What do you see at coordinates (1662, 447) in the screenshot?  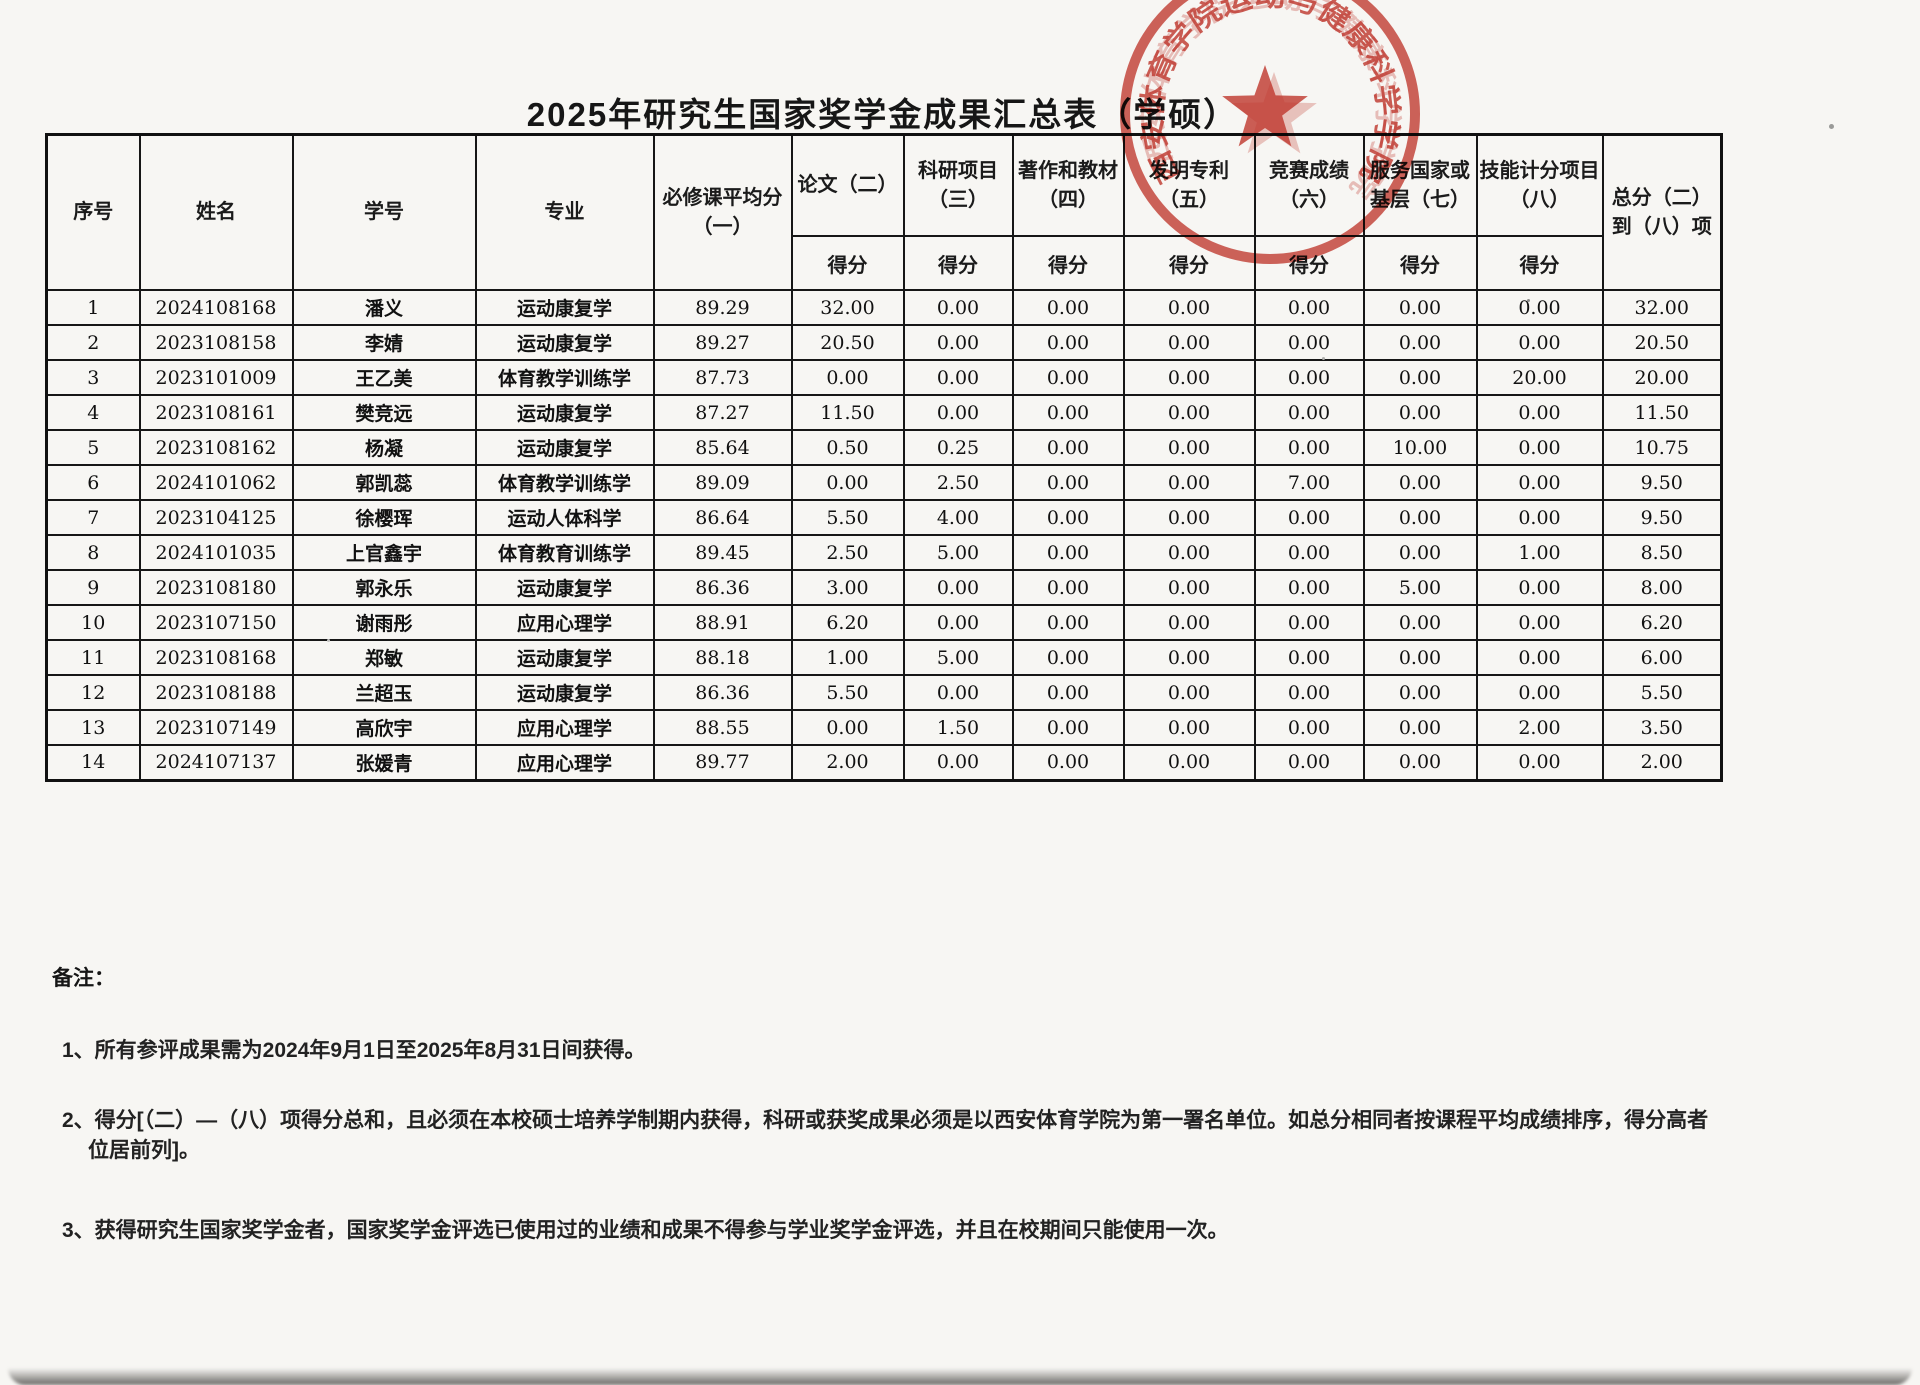 I see `cell: 10.75` at bounding box center [1662, 447].